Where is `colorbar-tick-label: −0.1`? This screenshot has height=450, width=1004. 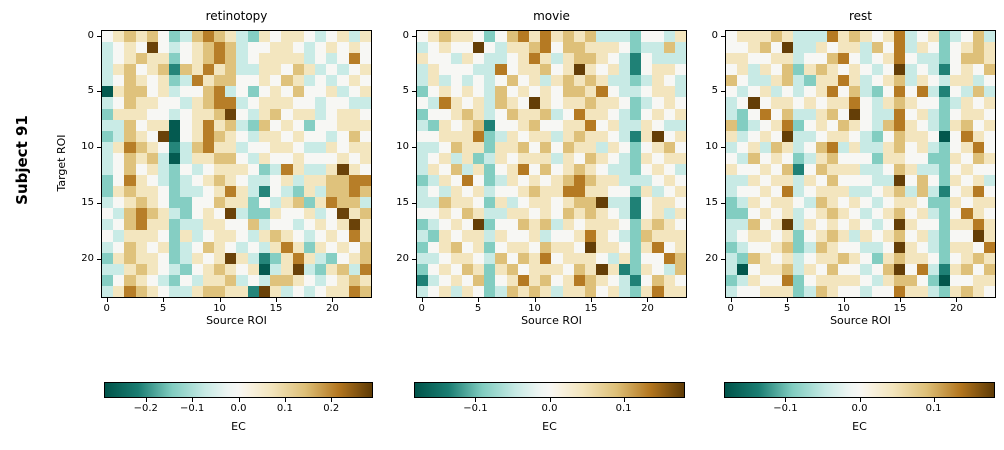
colorbar-tick-label: −0.1 is located at coordinates (475, 408).